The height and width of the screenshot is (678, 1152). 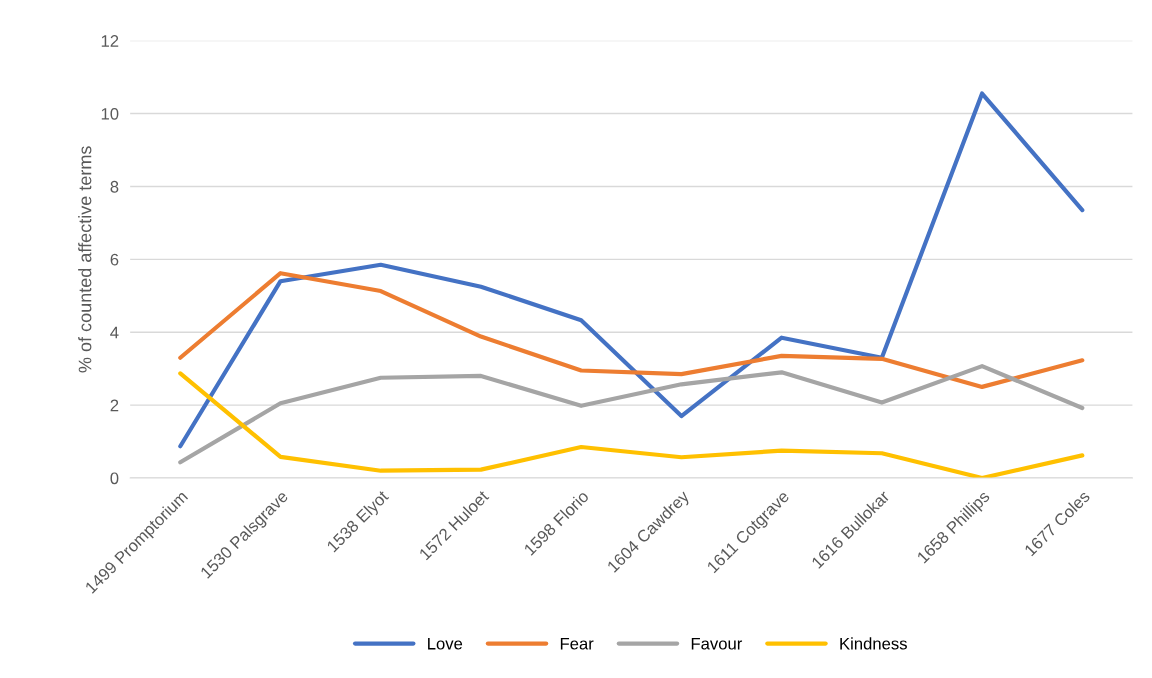 What do you see at coordinates (873, 643) in the screenshot?
I see `legend-label: Kindness` at bounding box center [873, 643].